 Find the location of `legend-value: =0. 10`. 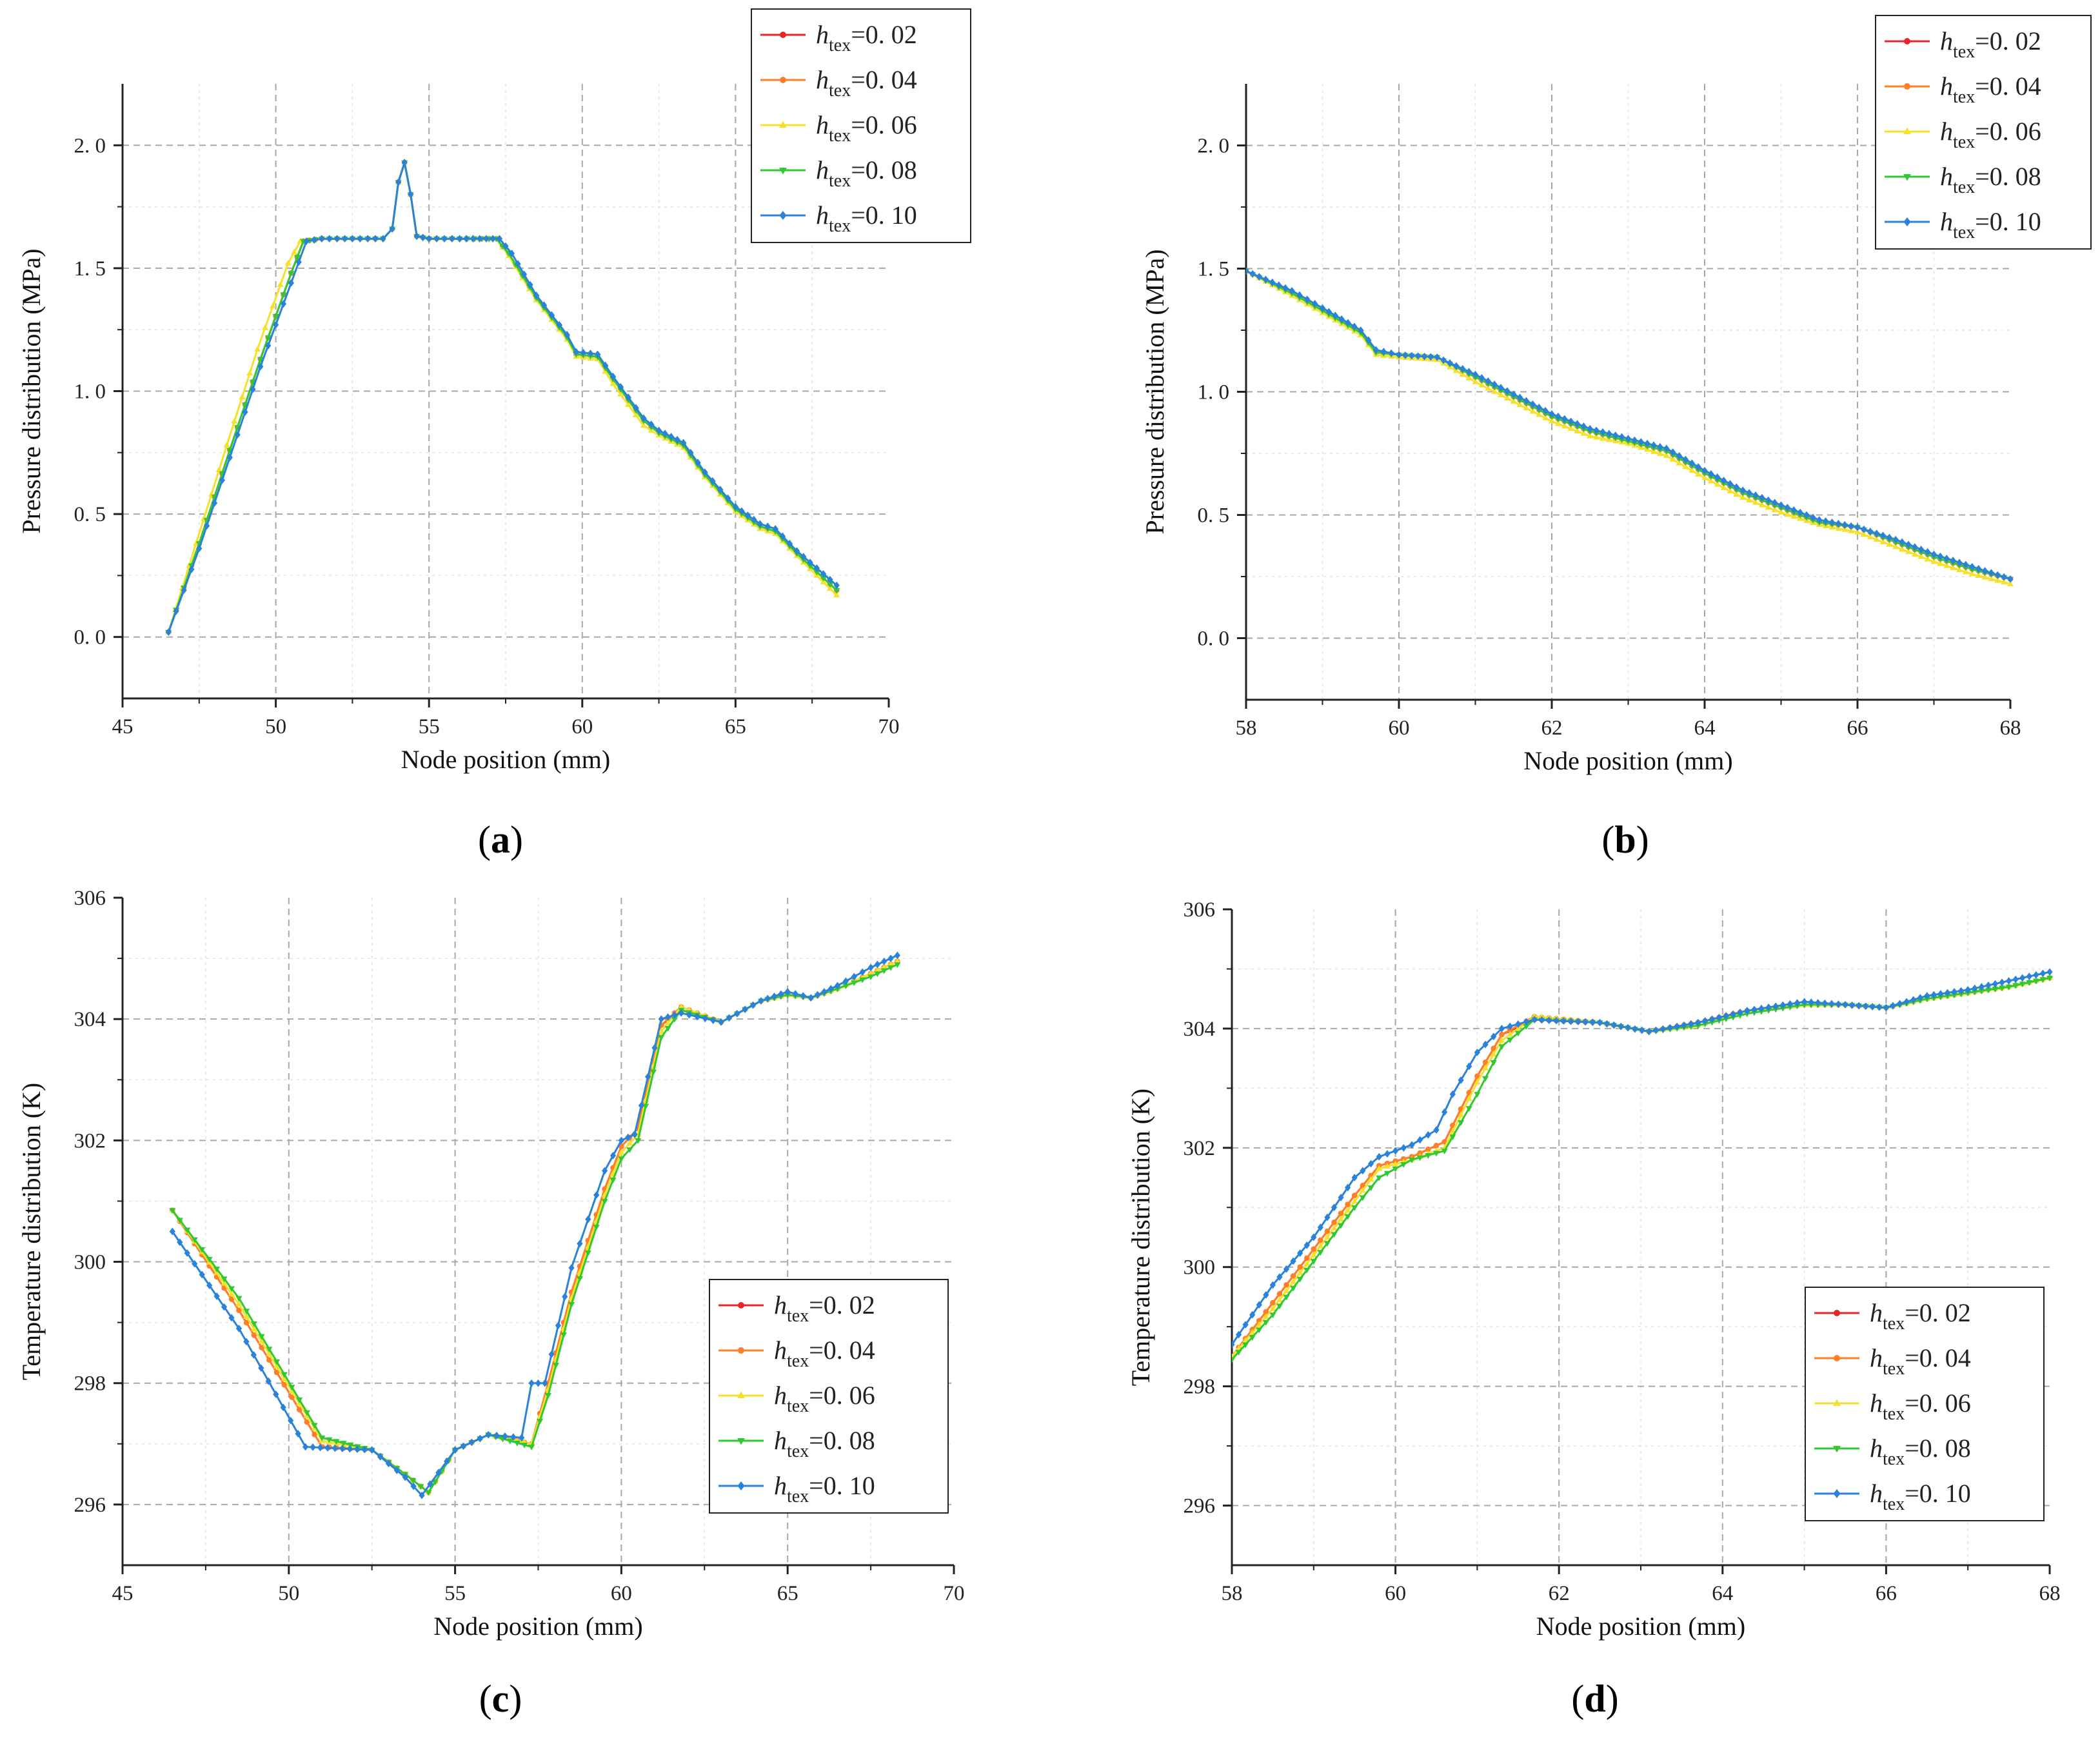

legend-value: =0. 10 is located at coordinates (1938, 1493).